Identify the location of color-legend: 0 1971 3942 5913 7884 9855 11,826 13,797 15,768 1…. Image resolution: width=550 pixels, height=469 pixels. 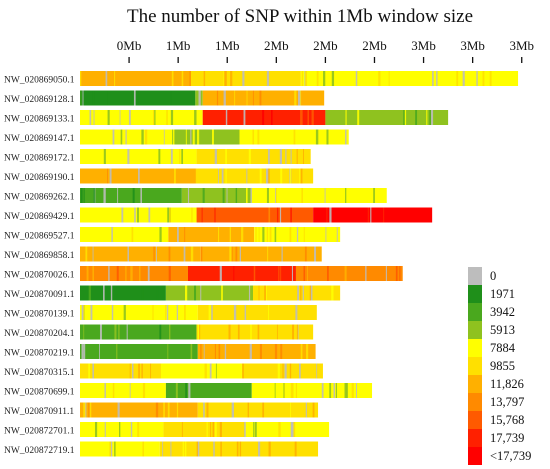
(499, 366).